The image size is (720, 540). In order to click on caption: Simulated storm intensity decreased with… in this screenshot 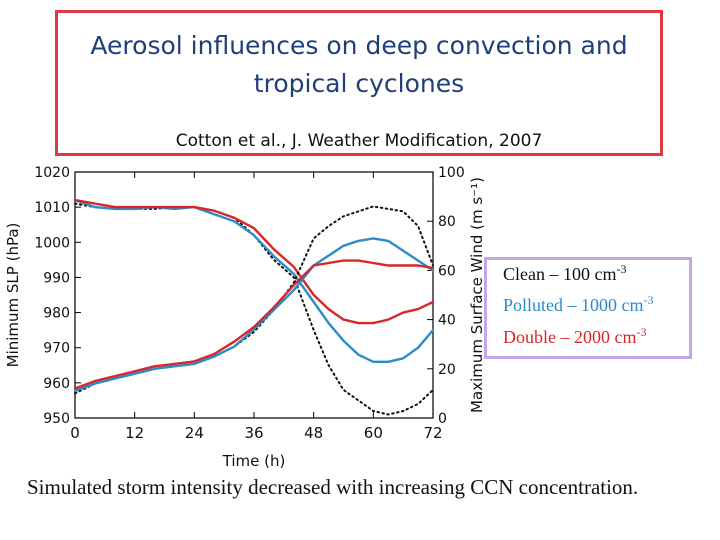, I will do `click(333, 487)`.